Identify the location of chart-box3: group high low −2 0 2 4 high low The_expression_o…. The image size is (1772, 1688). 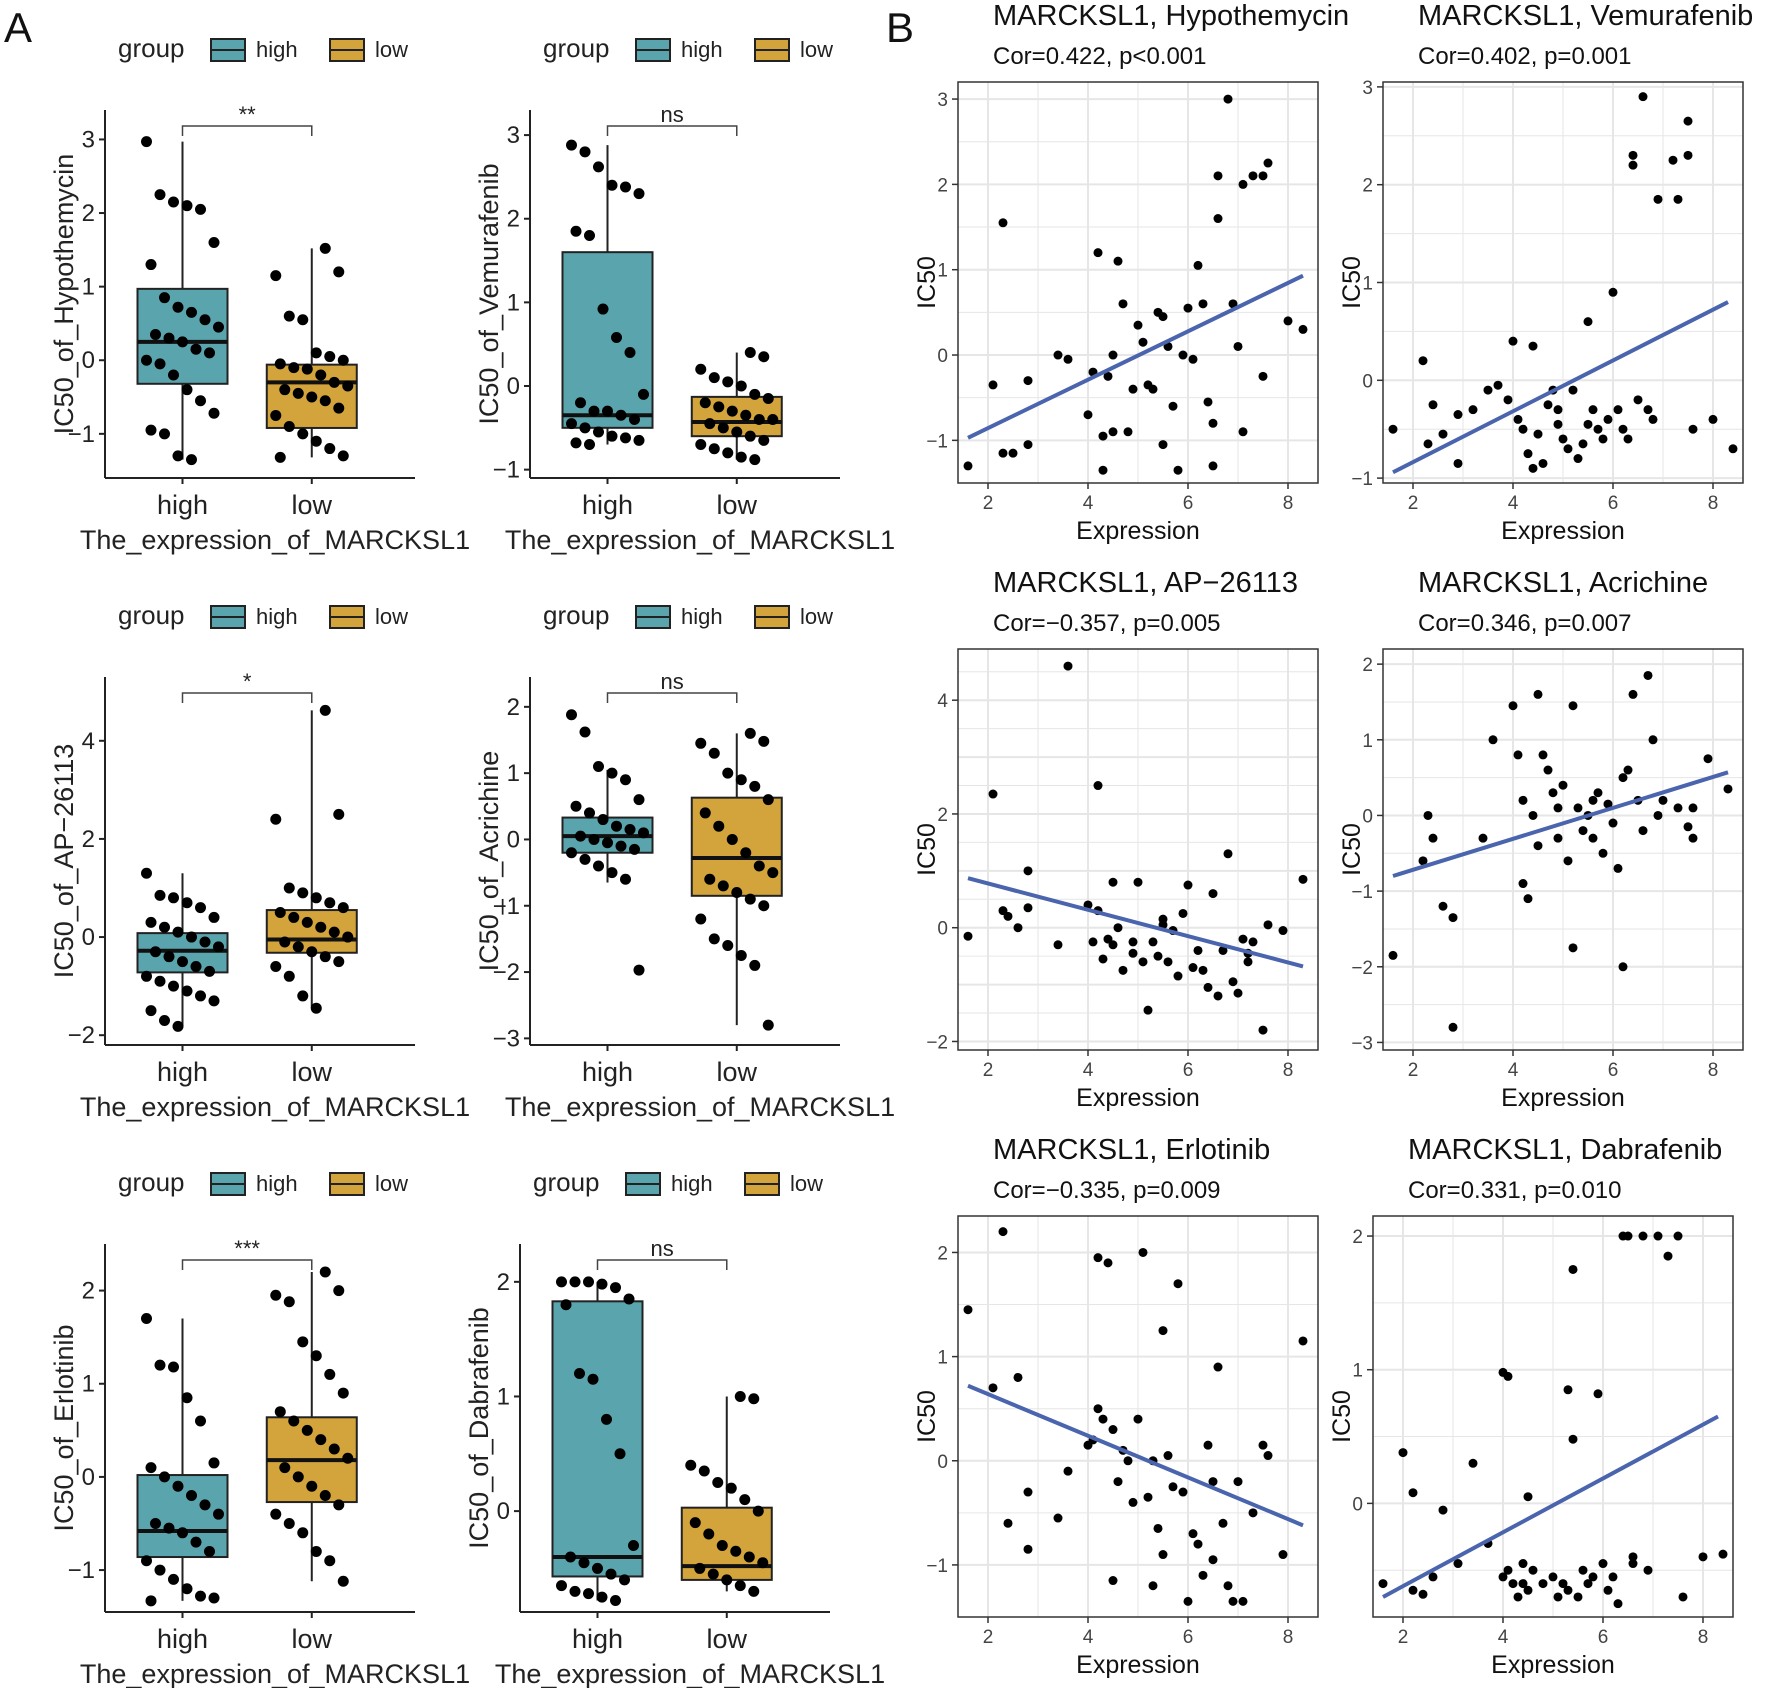
(259, 861).